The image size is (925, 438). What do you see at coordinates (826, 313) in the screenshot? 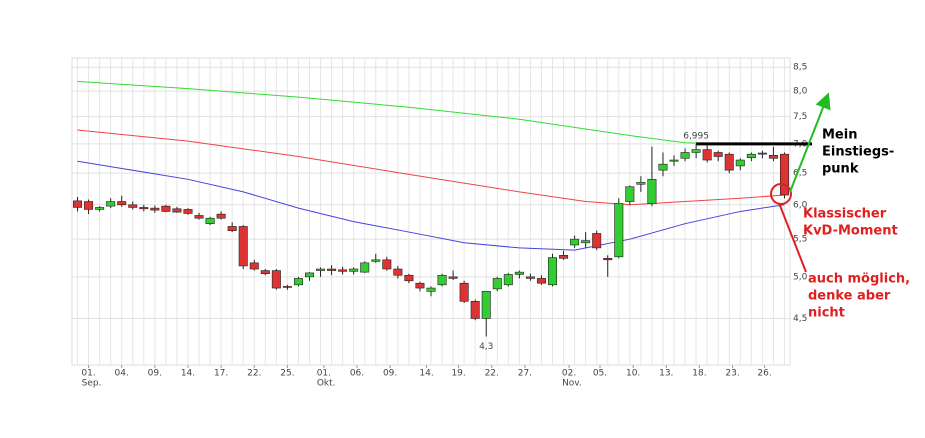
I see `annotation-text: nicht` at bounding box center [826, 313].